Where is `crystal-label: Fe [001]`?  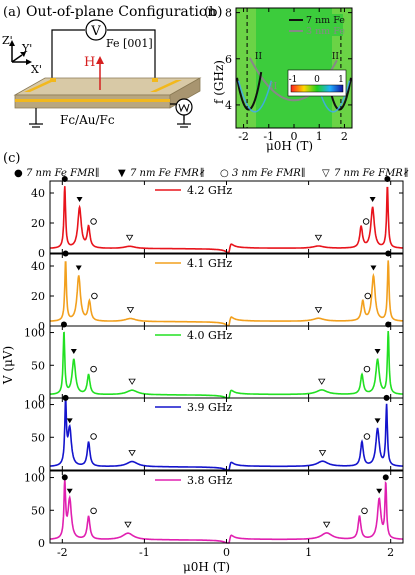
crystal-label: Fe [001] is located at coordinates (129, 43).